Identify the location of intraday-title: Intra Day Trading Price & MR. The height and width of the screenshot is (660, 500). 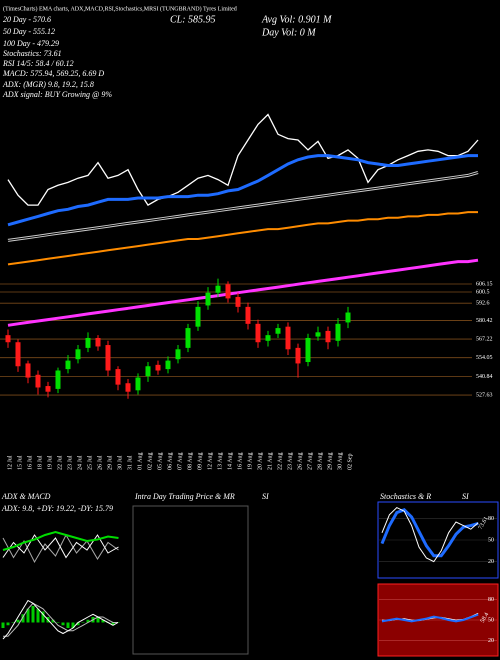
(184, 496).